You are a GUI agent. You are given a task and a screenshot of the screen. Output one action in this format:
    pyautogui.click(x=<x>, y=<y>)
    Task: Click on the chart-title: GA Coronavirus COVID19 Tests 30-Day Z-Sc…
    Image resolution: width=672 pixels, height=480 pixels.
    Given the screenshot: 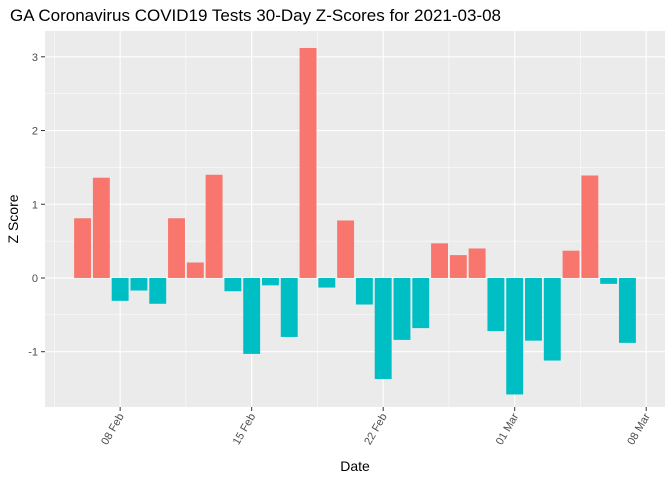 What is the action you would take?
    pyautogui.click(x=255, y=15)
    